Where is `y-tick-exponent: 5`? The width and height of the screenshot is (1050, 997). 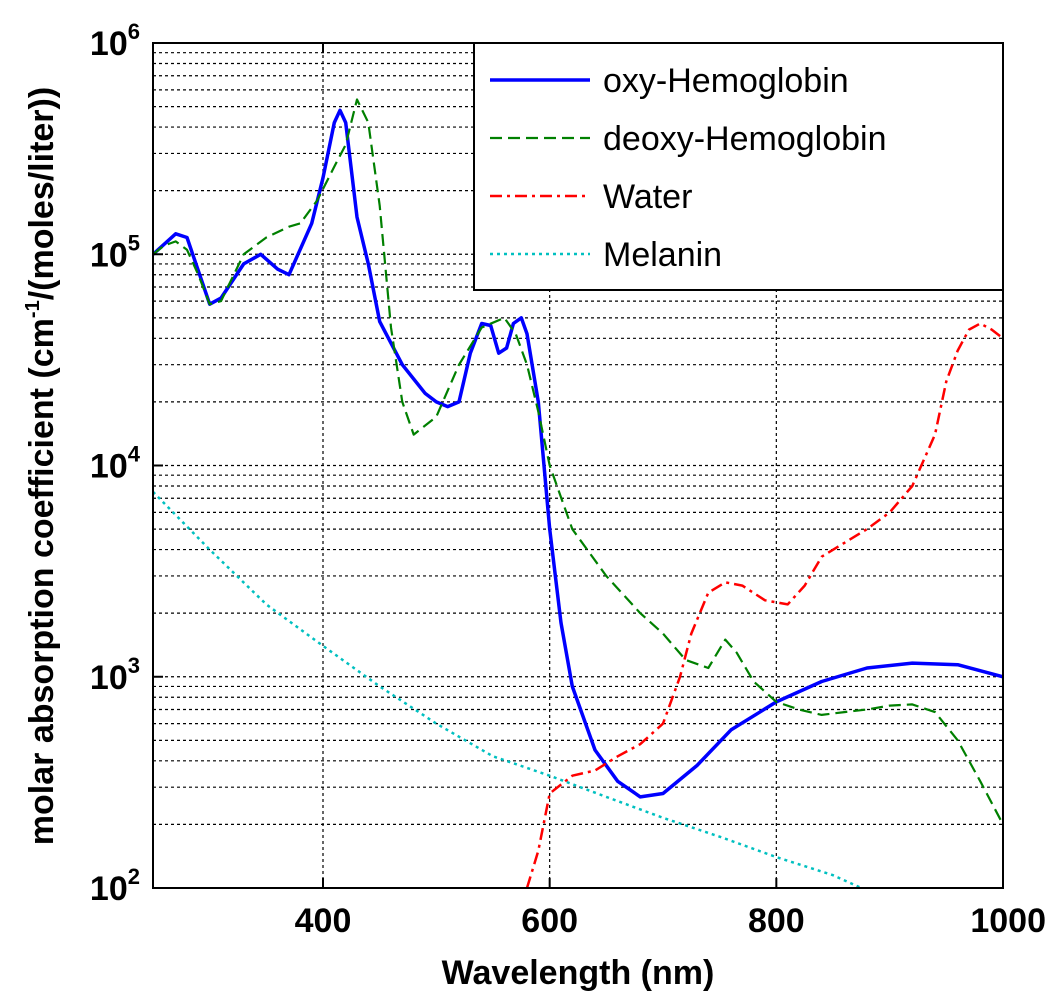
y-tick-exponent: 5 is located at coordinates (134, 242).